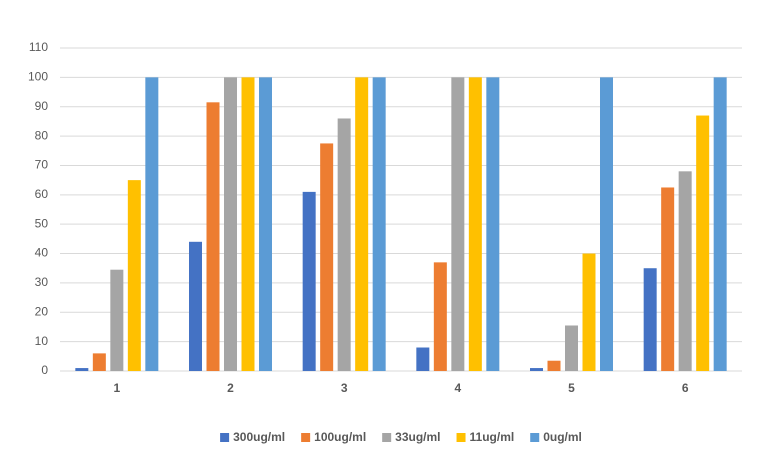 This screenshot has width=768, height=467. Describe the element at coordinates (230, 388) in the screenshot. I see `x-tick-label: 2` at that location.